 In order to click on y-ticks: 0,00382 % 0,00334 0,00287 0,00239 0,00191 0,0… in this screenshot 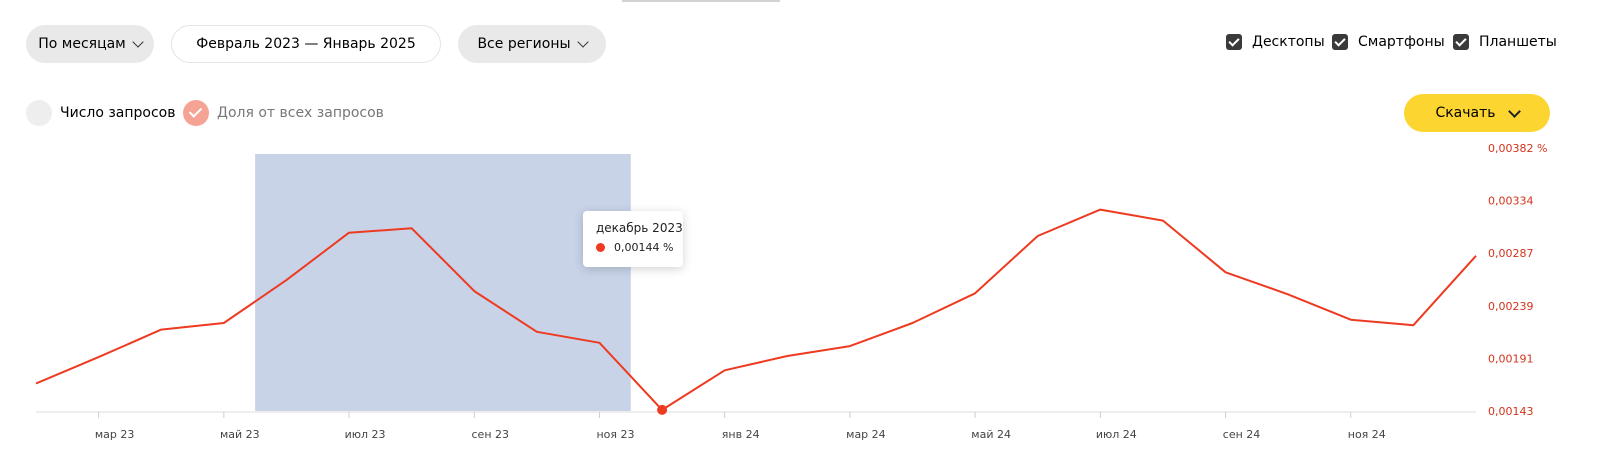, I will do `click(1517, 280)`.